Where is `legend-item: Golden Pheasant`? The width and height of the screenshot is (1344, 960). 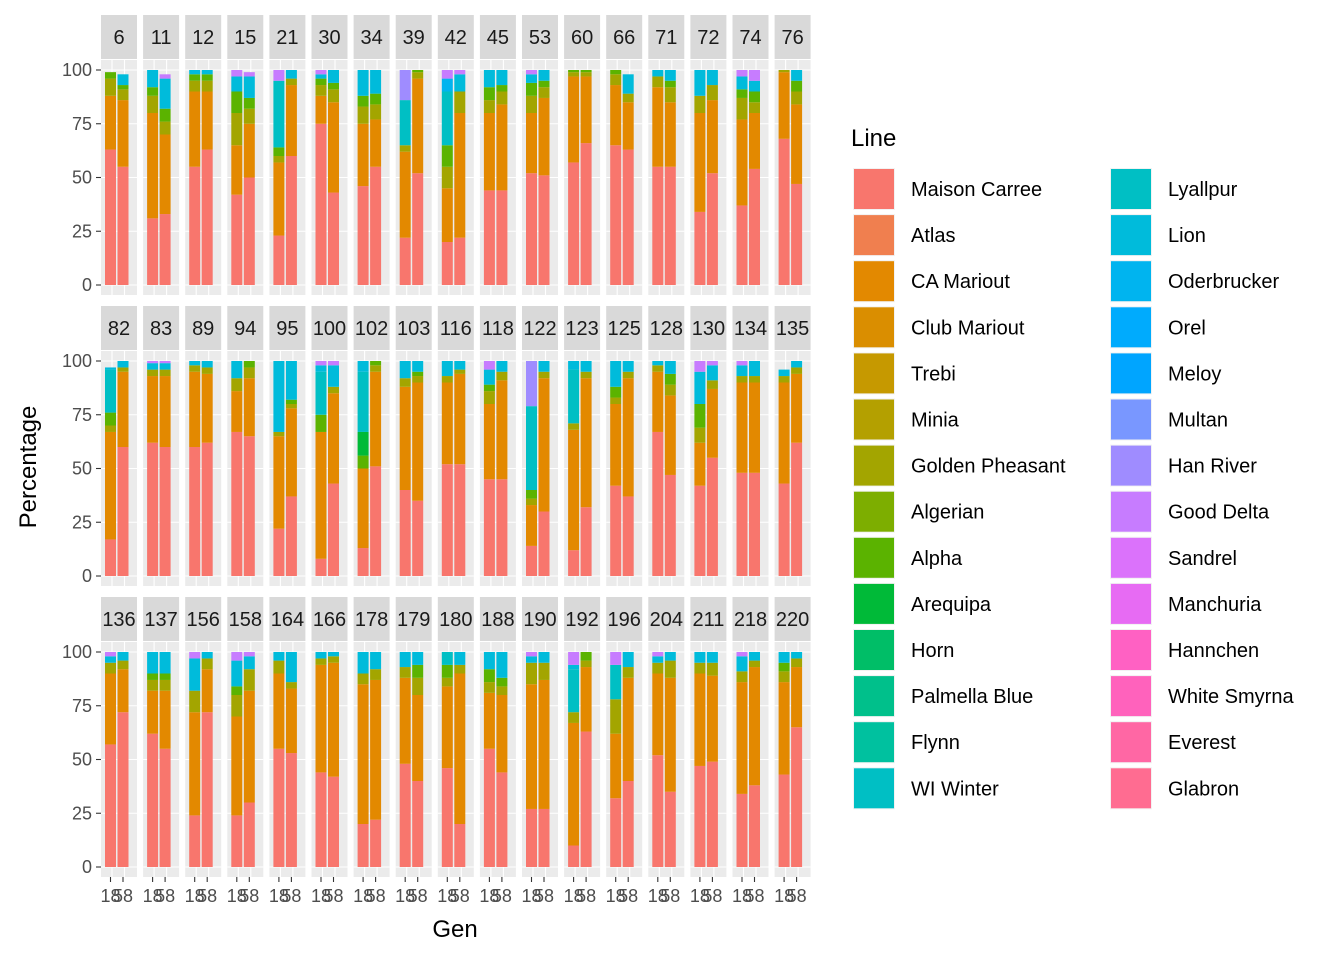
legend-item: Golden Pheasant is located at coordinates (959, 465).